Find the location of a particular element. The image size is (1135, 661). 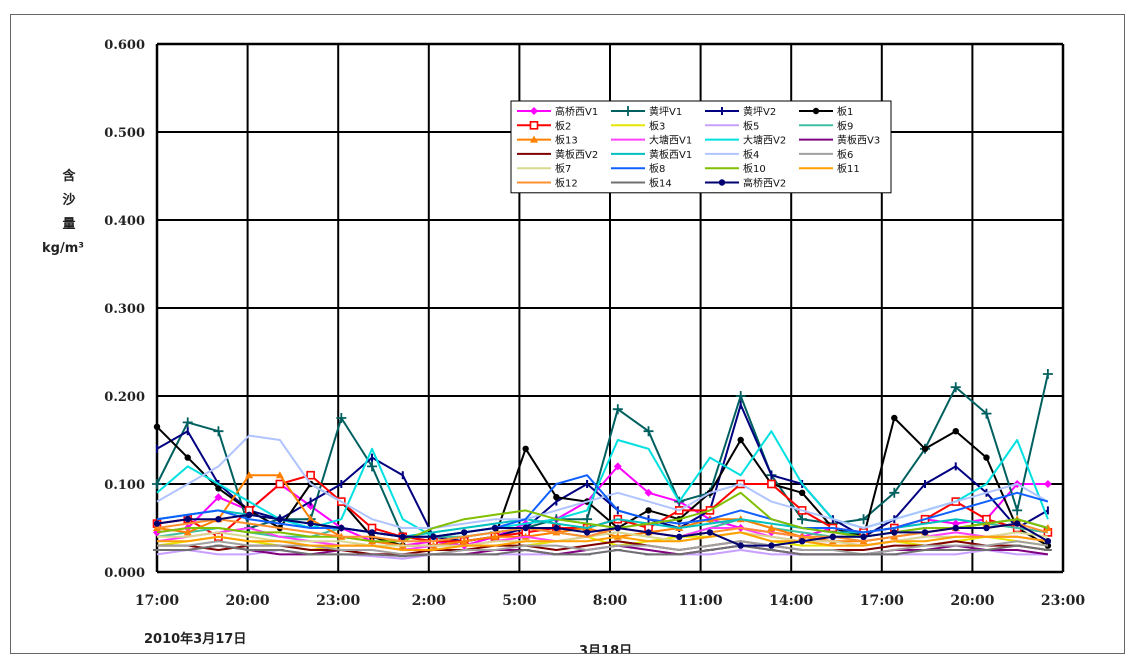

legend-label: 板8 is located at coordinates (657, 168).